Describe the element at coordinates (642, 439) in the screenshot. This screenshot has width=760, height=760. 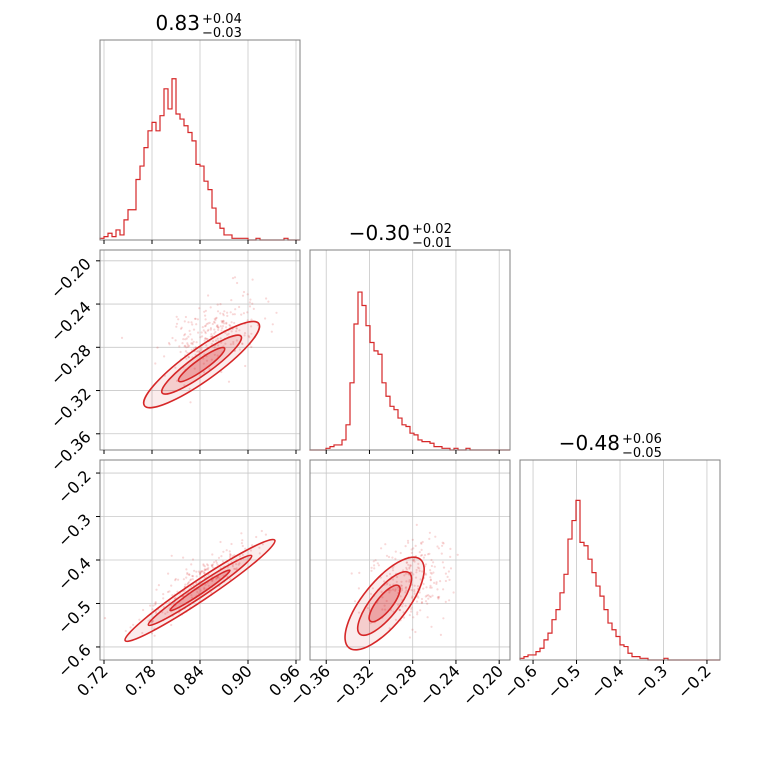
I see `title-param-2-plus: +0.06` at that location.